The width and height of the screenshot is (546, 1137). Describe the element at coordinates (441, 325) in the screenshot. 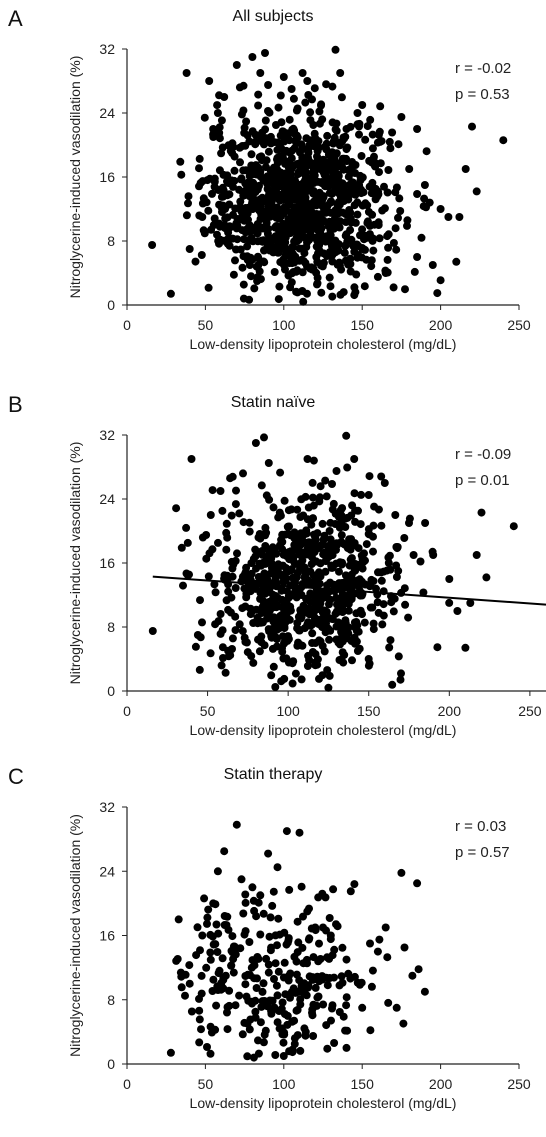

I see `x-tick-label: 200` at that location.